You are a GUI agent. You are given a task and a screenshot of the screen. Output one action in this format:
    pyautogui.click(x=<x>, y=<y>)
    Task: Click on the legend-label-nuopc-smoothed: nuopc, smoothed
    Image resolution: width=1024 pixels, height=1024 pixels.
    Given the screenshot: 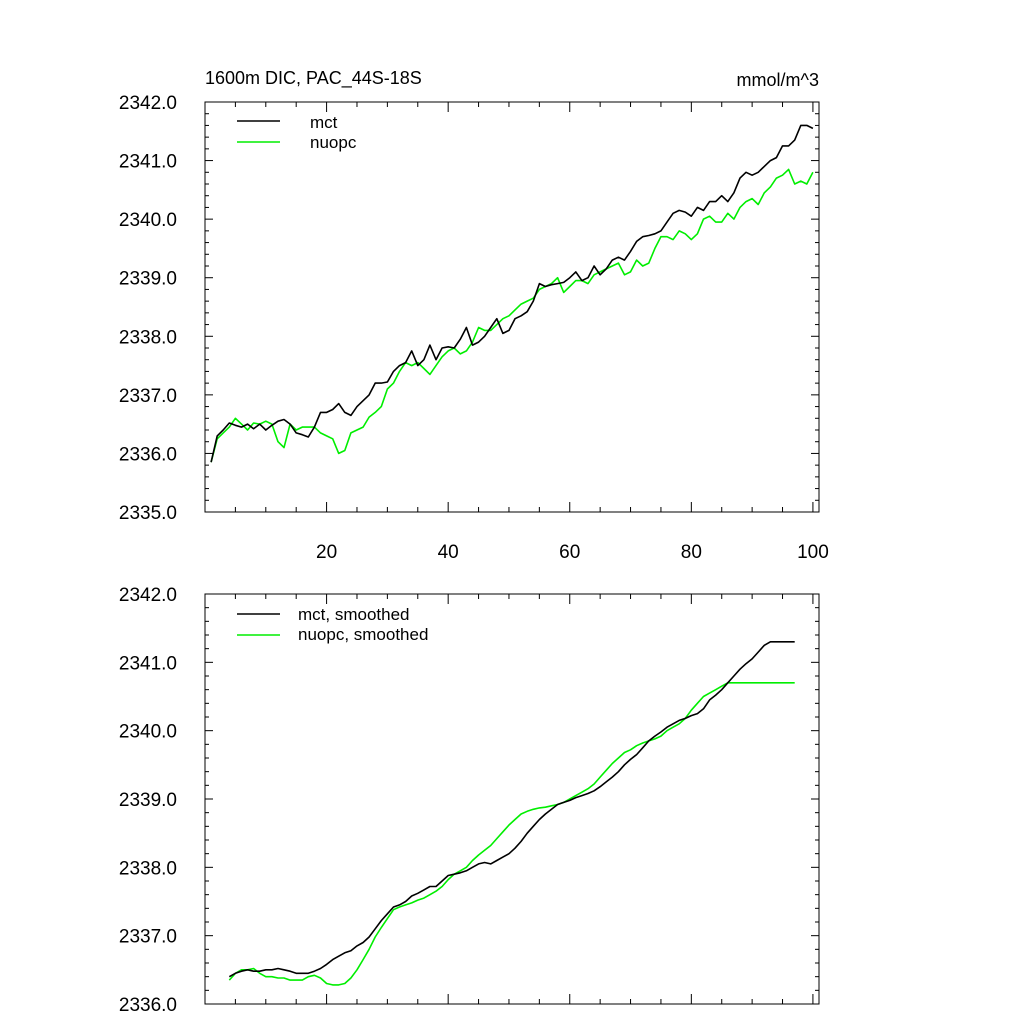 What is the action you would take?
    pyautogui.click(x=363, y=634)
    